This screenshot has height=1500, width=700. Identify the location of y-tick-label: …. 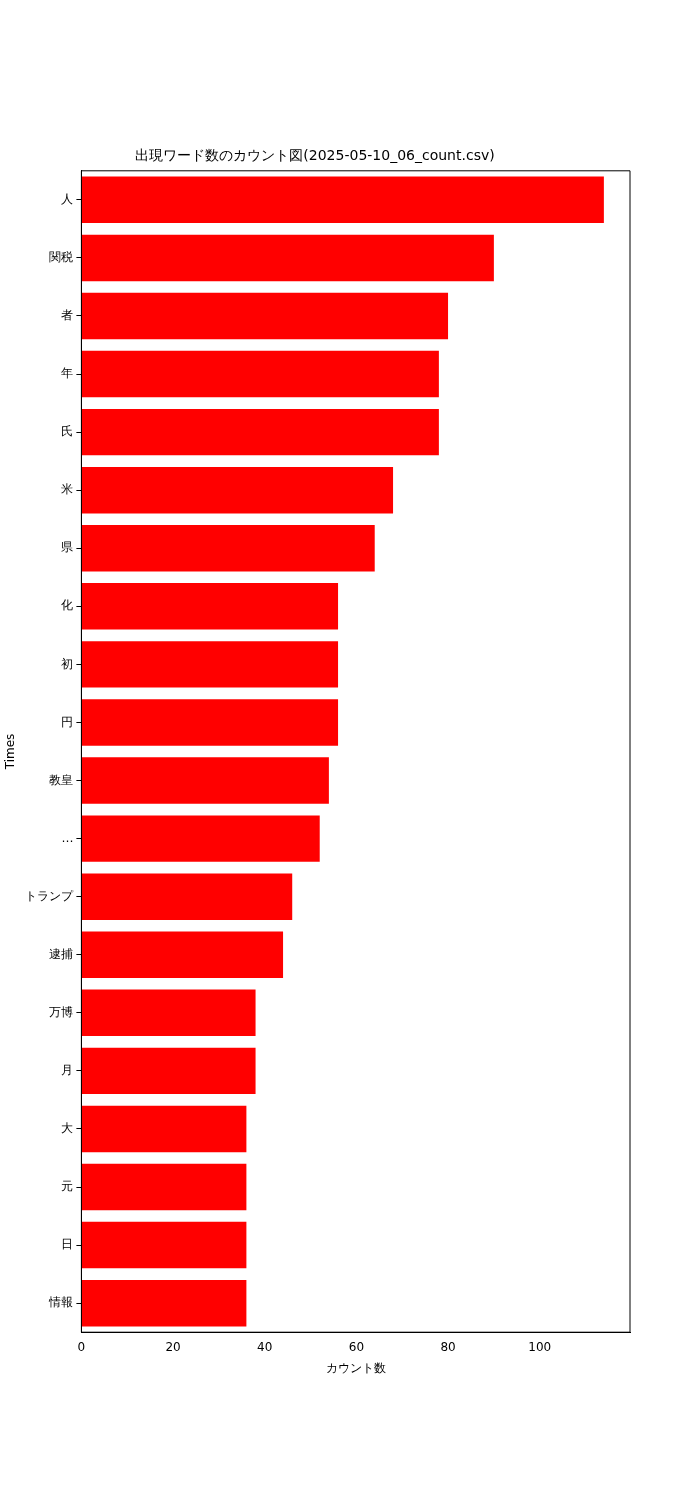
(67, 837).